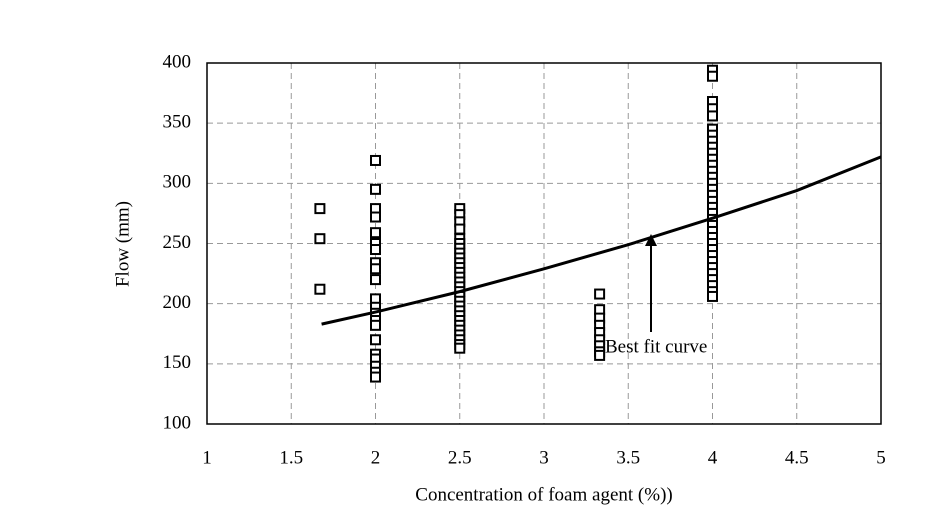 The image size is (950, 525). I want to click on x-tick-label: 1.5, so click(291, 457).